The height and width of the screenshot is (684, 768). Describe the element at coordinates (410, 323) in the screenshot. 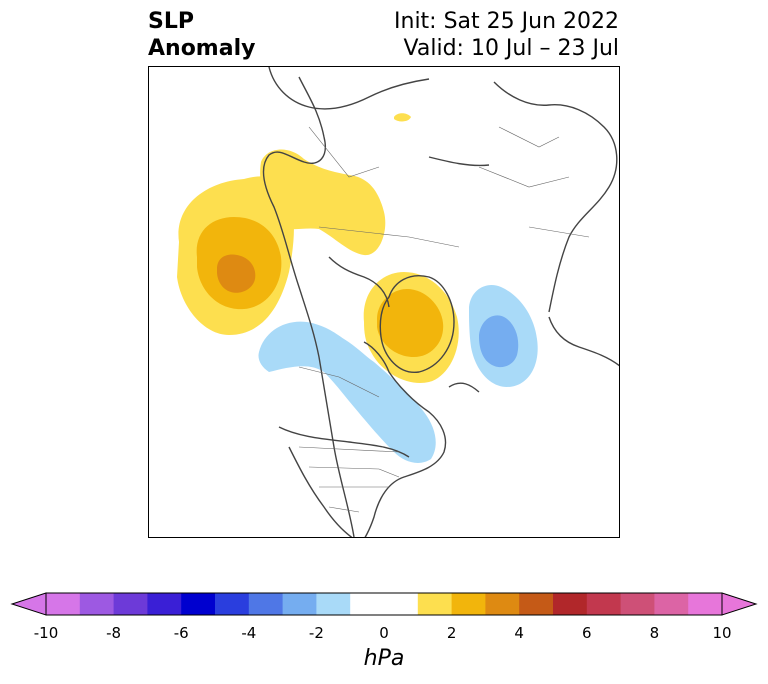

I see `greenland-high-2hpa` at that location.